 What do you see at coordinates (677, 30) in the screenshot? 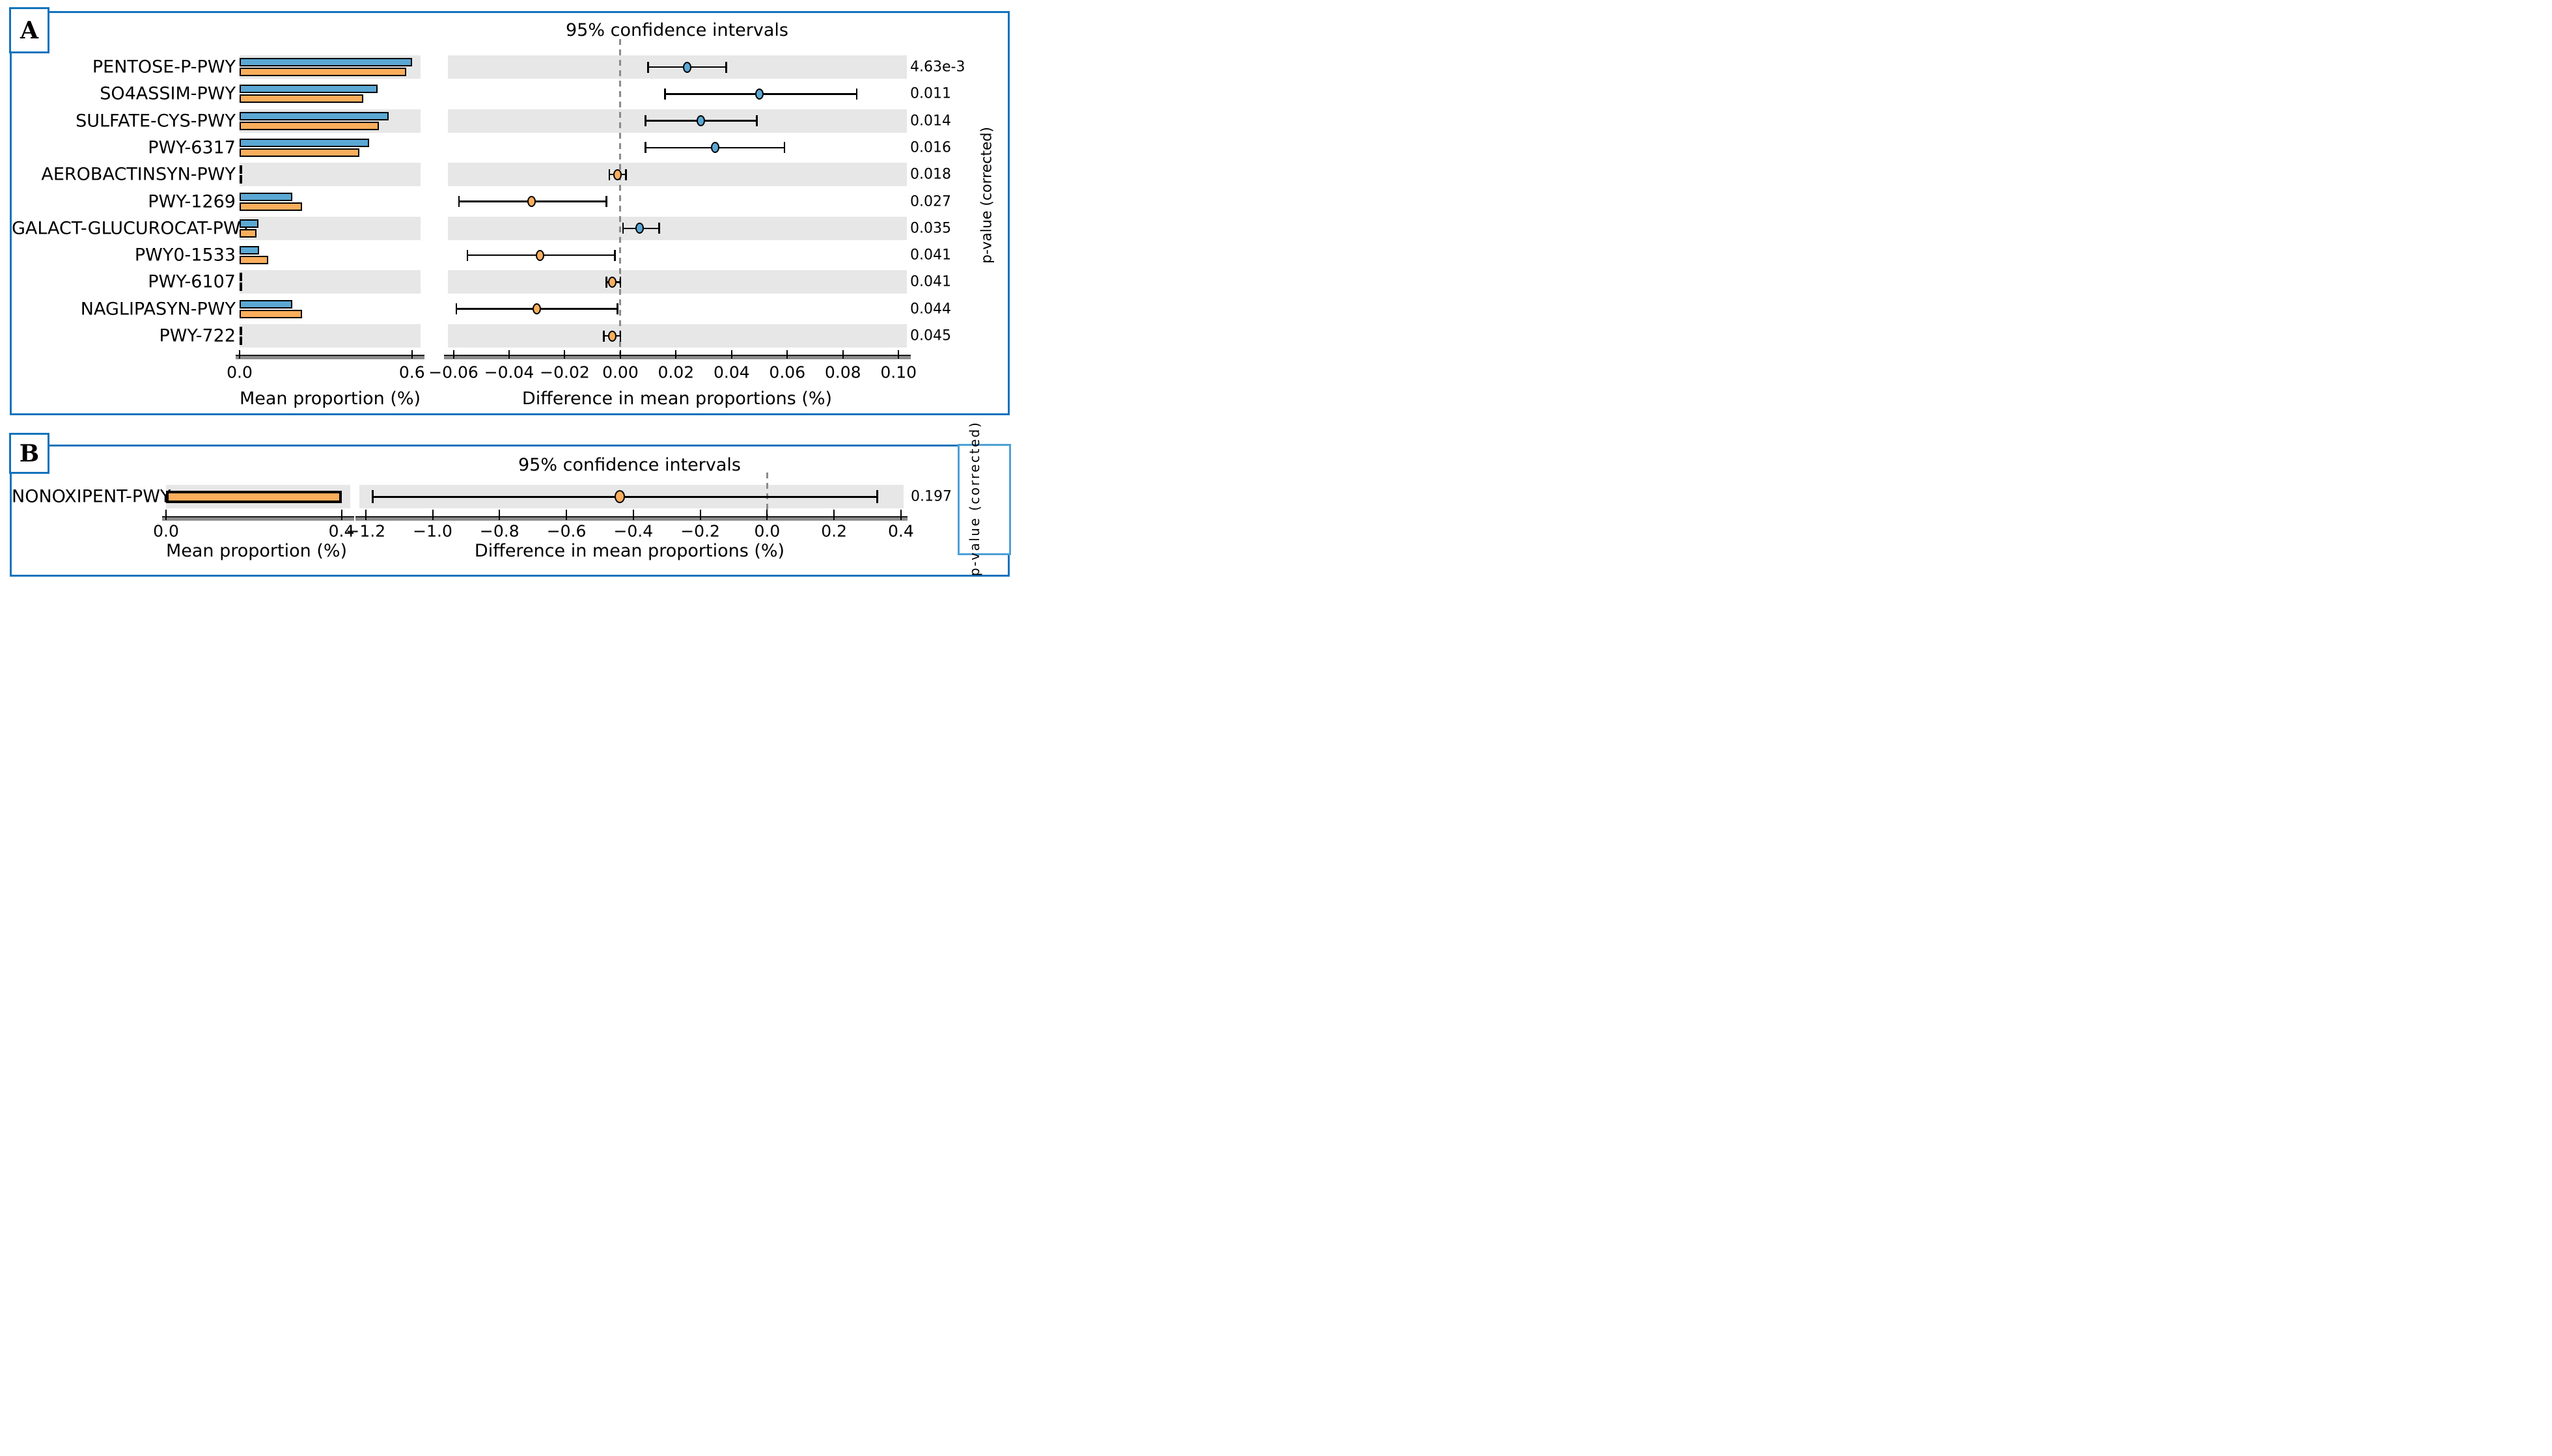
I see `panel-a-ci-title: 95% confidence intervals` at bounding box center [677, 30].